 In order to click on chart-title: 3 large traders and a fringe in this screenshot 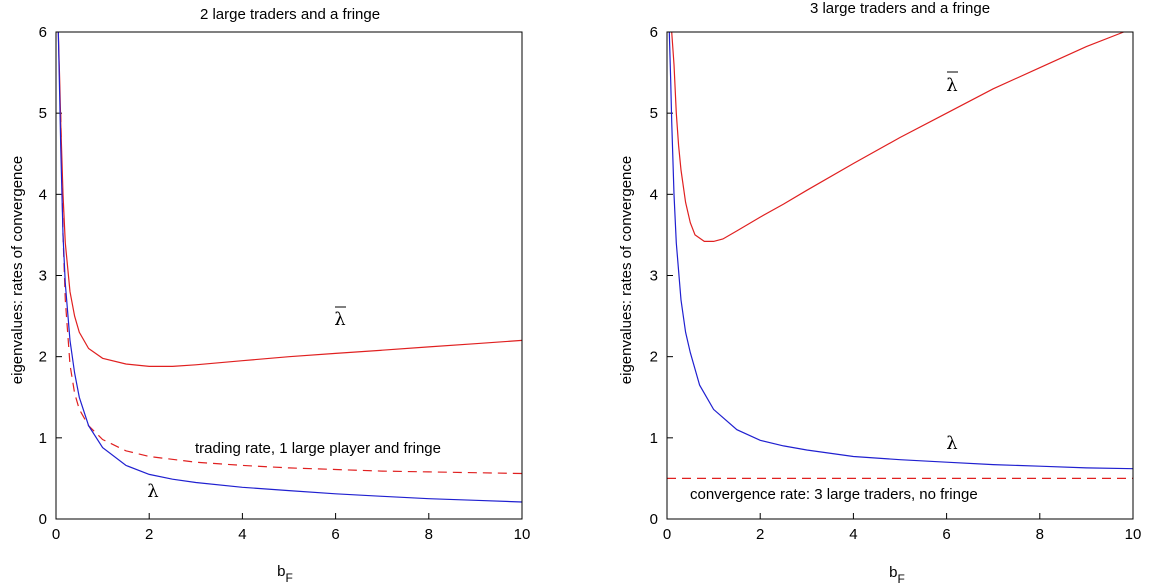, I will do `click(900, 8)`.